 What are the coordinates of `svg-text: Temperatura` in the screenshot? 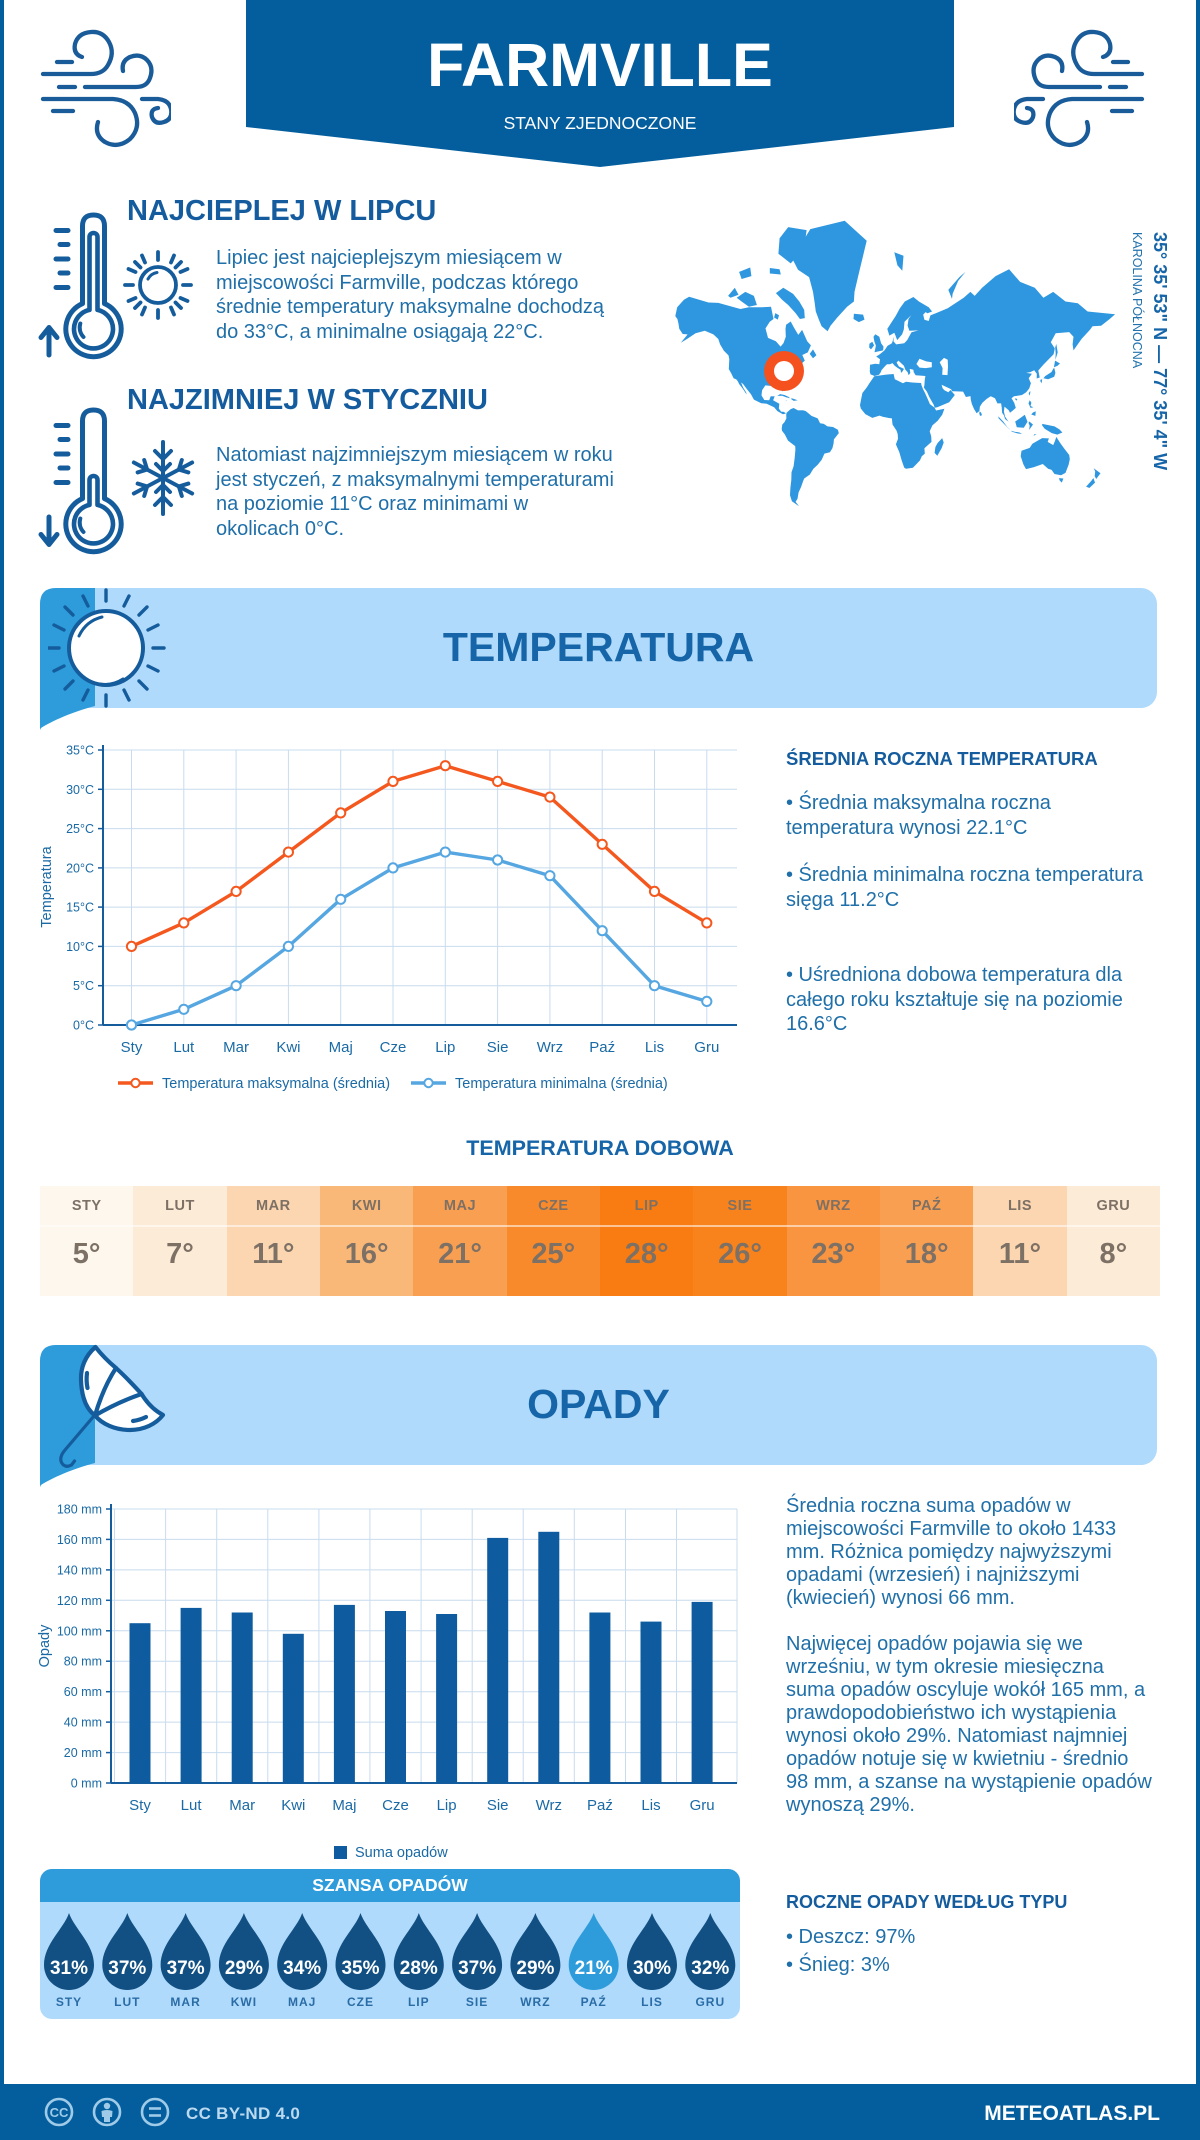 It's located at (47, 886).